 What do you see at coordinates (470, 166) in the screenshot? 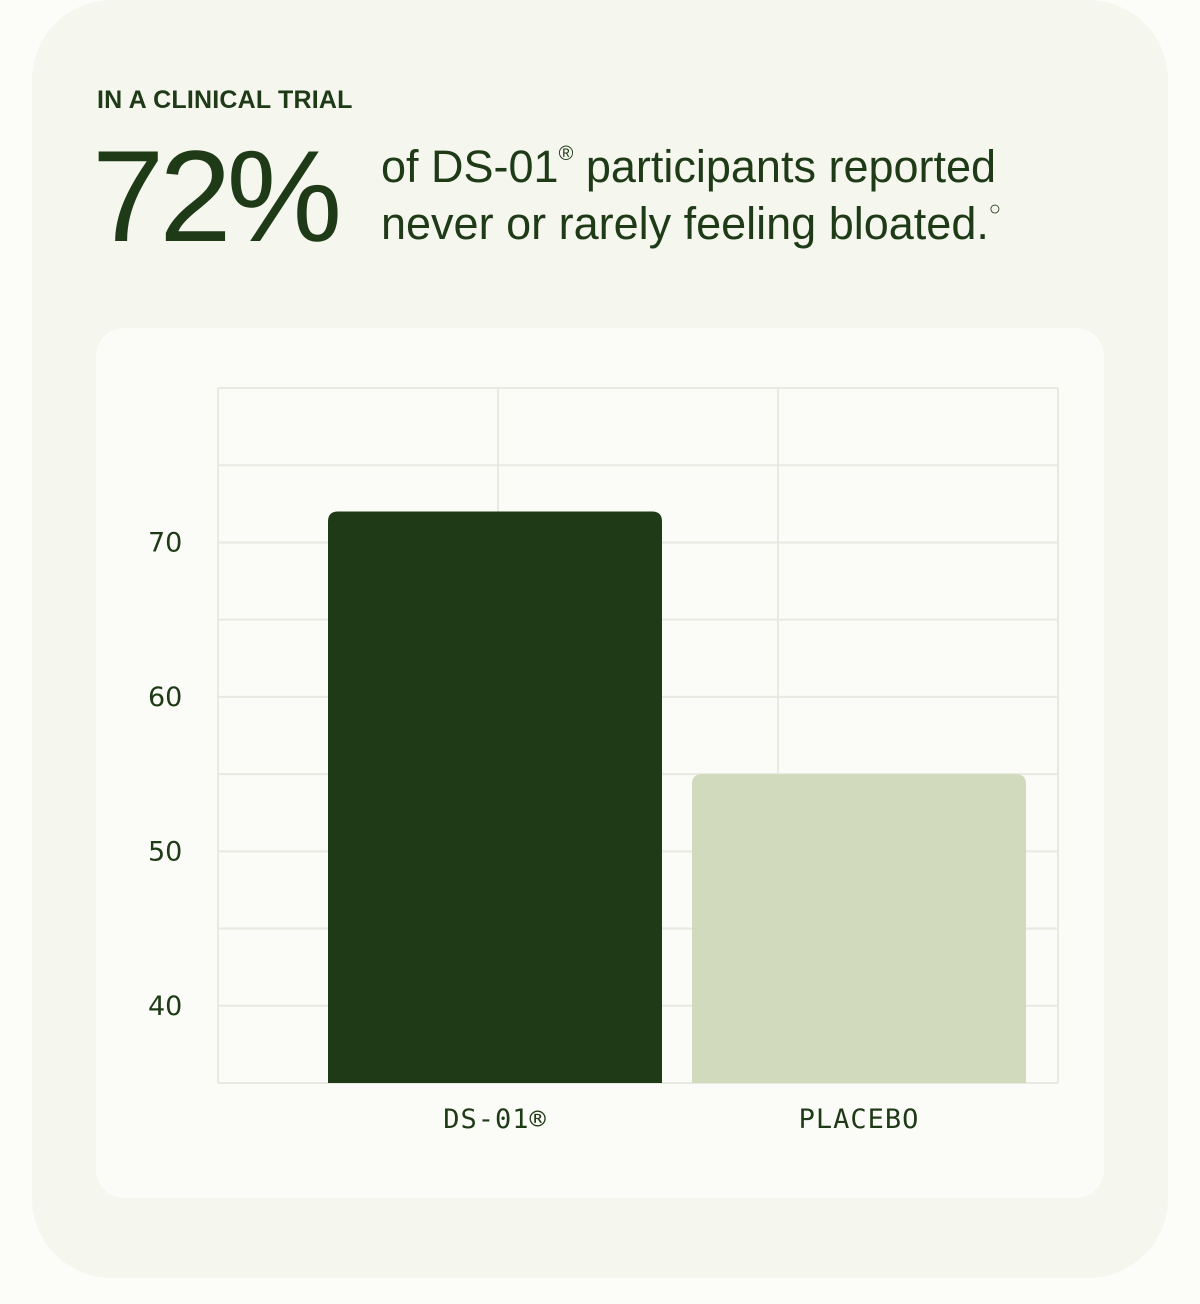
I see `headline-text-1: of DS-01` at bounding box center [470, 166].